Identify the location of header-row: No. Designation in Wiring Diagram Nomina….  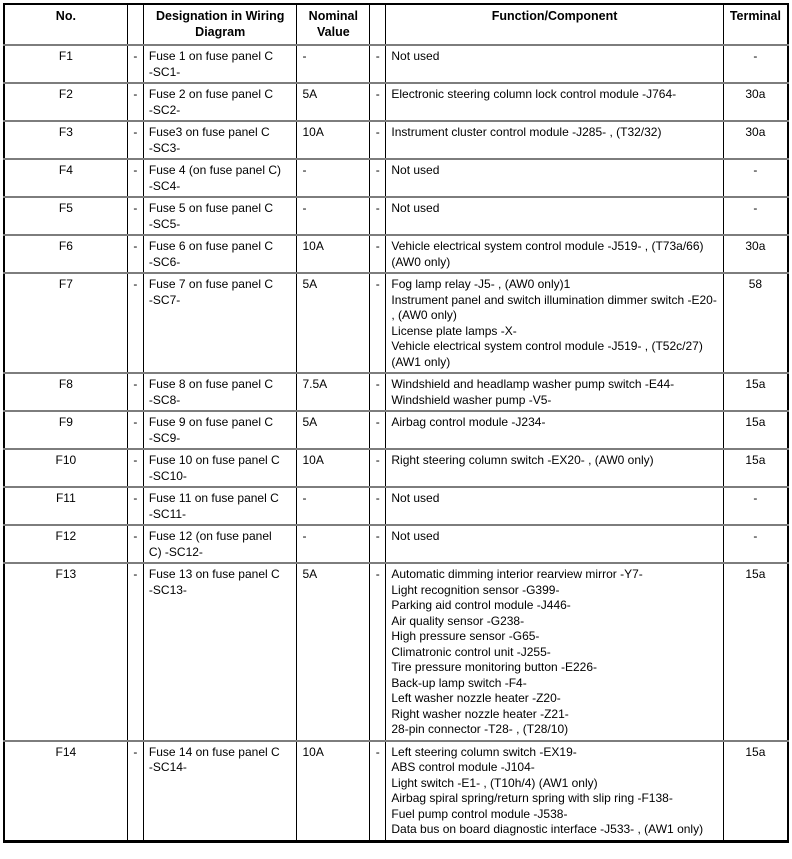
(395, 24).